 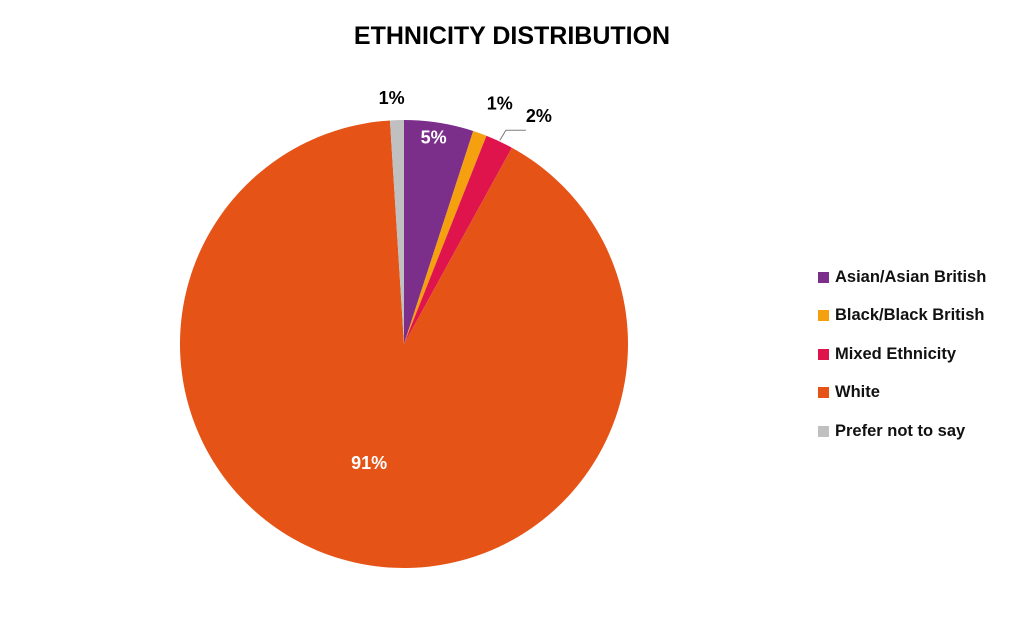 I want to click on legend-item: Mixed Ethnicity, so click(x=902, y=354).